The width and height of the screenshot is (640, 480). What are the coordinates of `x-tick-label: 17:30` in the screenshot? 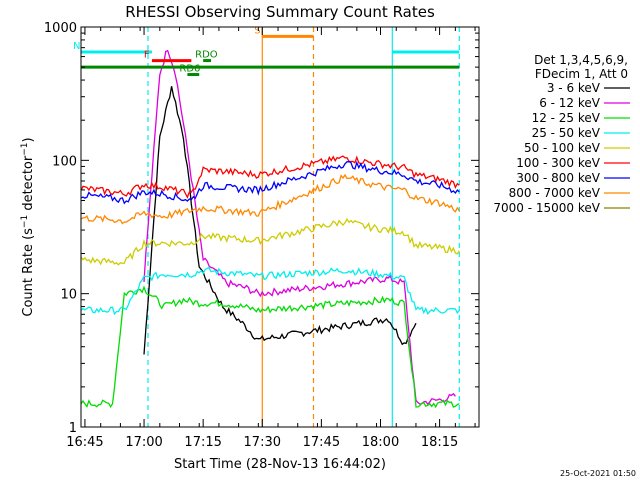 It's located at (262, 442).